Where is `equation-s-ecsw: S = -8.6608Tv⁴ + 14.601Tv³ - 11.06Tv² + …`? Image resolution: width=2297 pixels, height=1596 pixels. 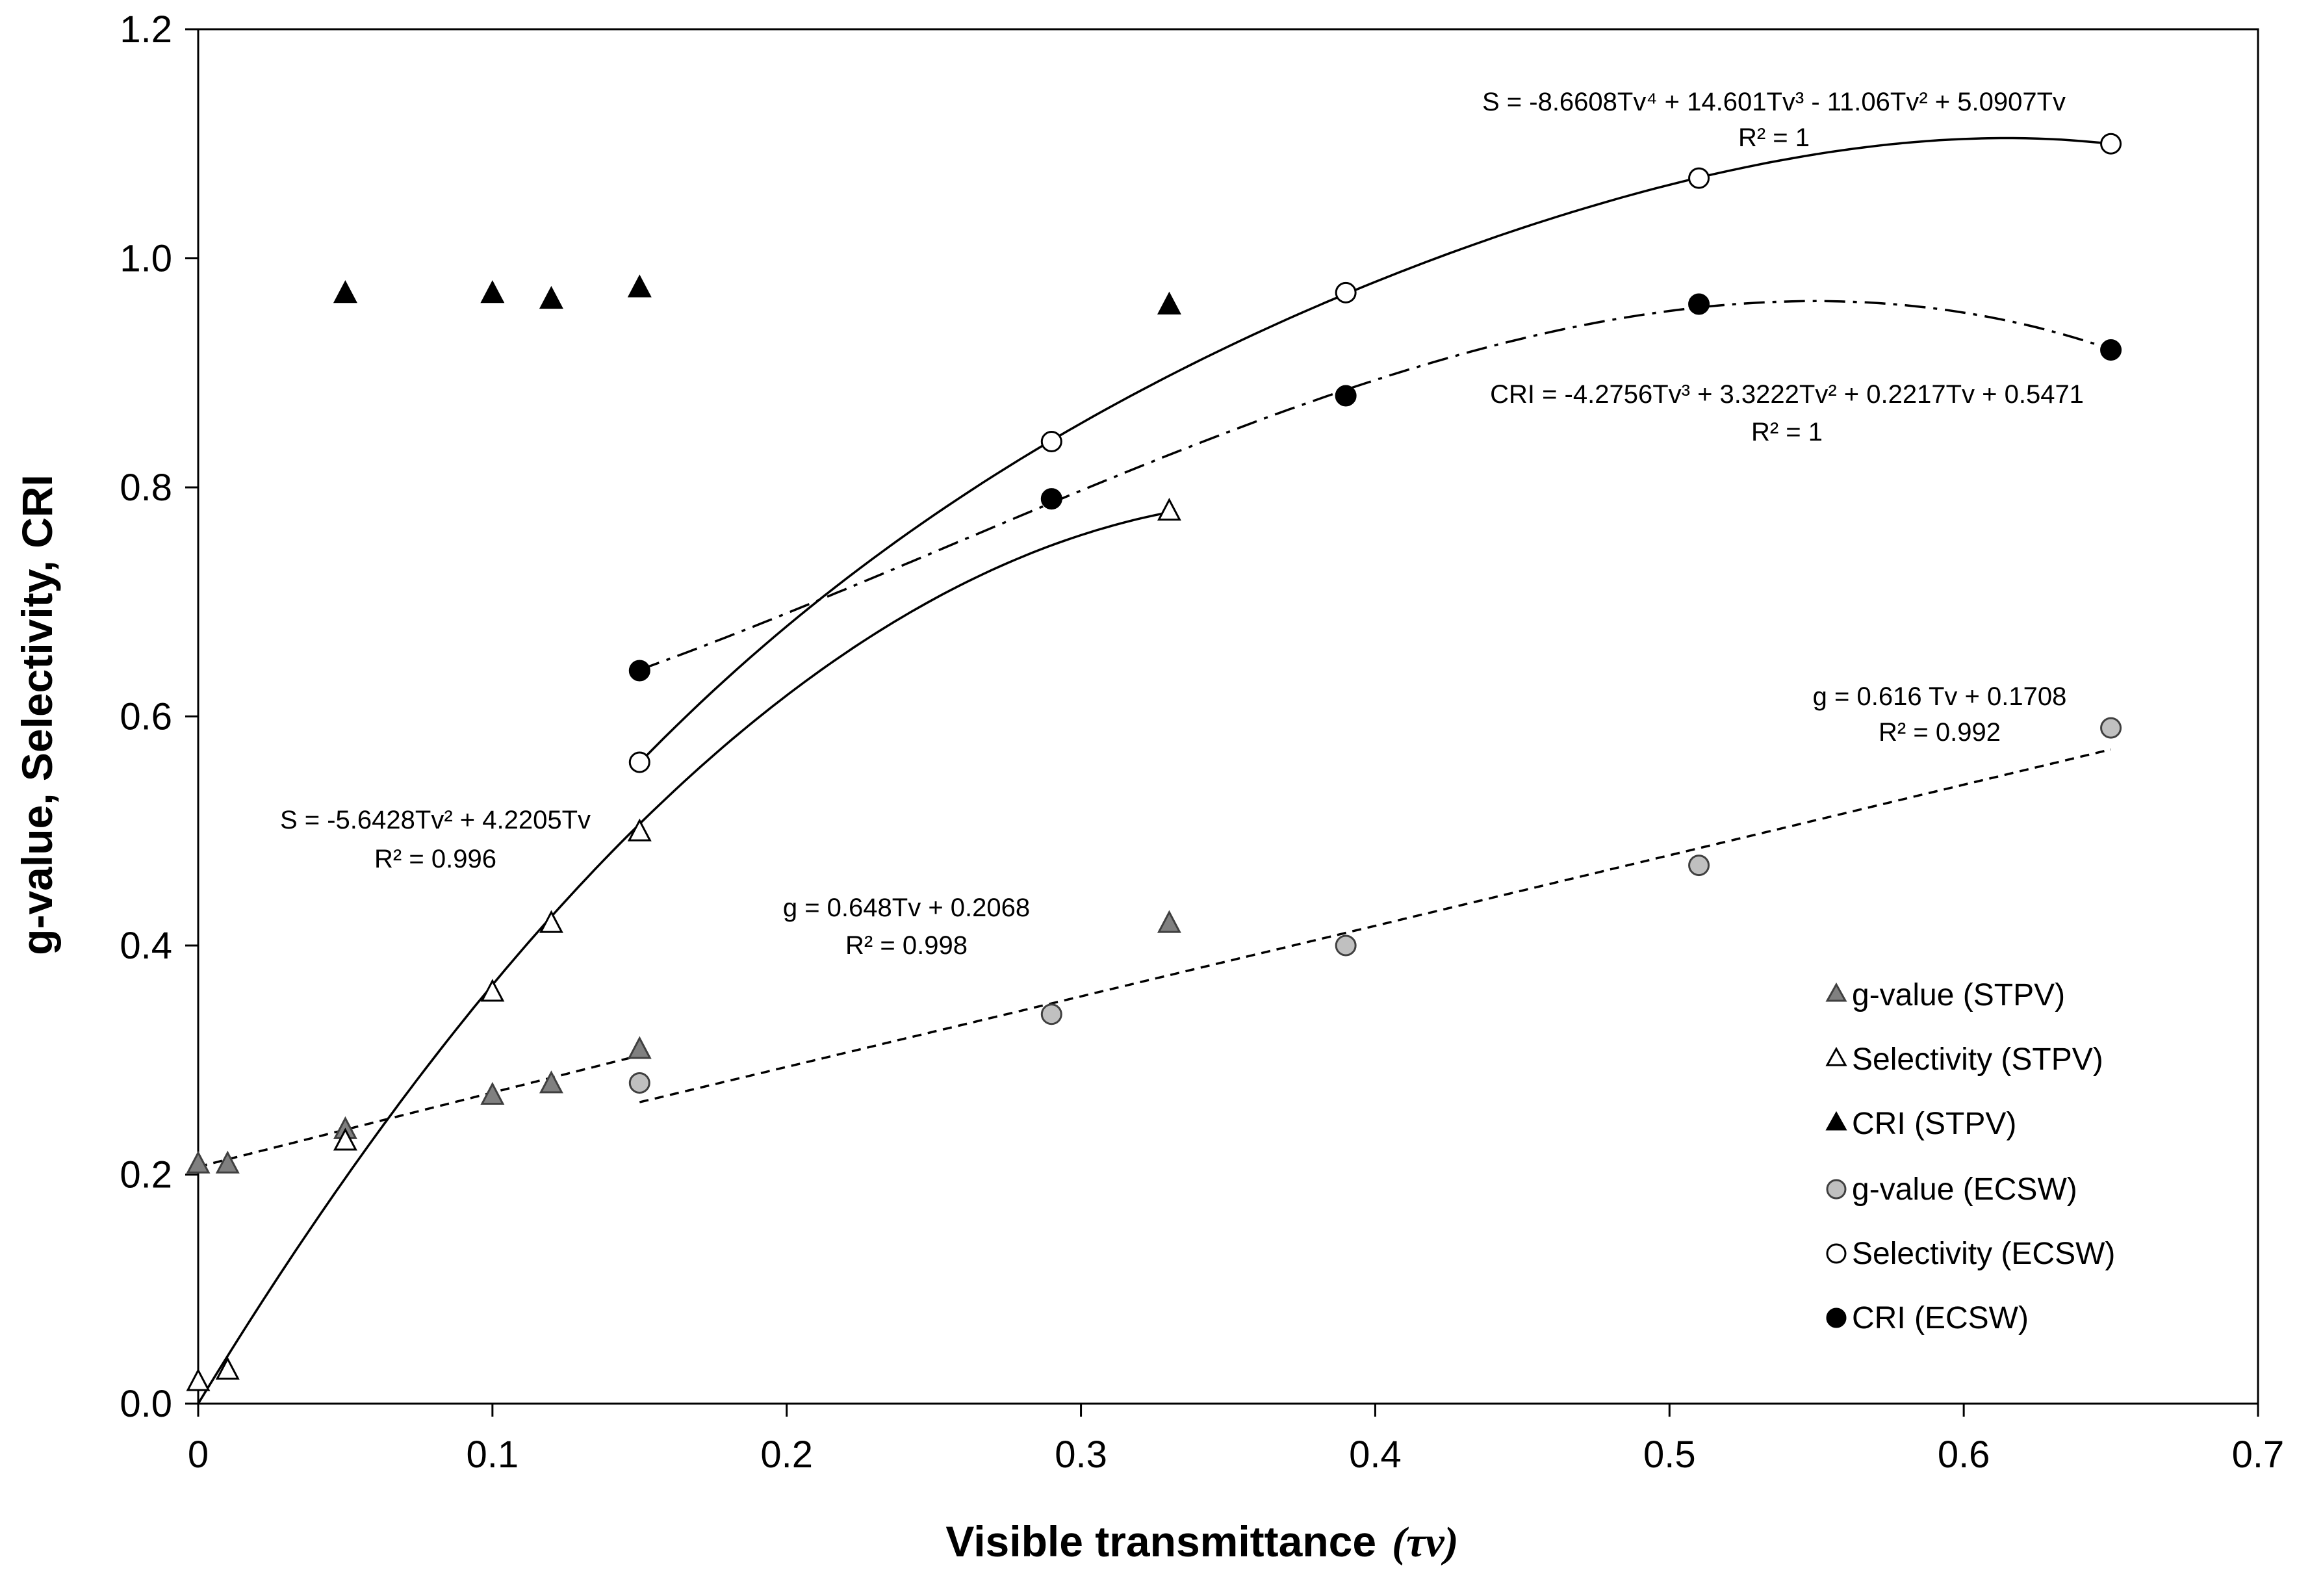 equation-s-ecsw: S = -8.6608Tv⁴ + 14.601Tv³ - 11.06Tv² + … is located at coordinates (1774, 120).